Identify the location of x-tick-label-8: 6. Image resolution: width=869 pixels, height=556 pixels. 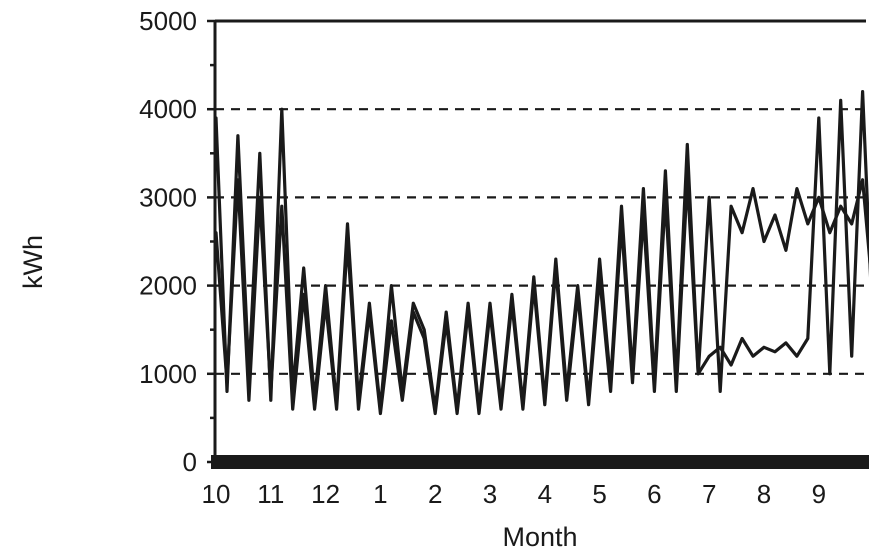
(654, 494).